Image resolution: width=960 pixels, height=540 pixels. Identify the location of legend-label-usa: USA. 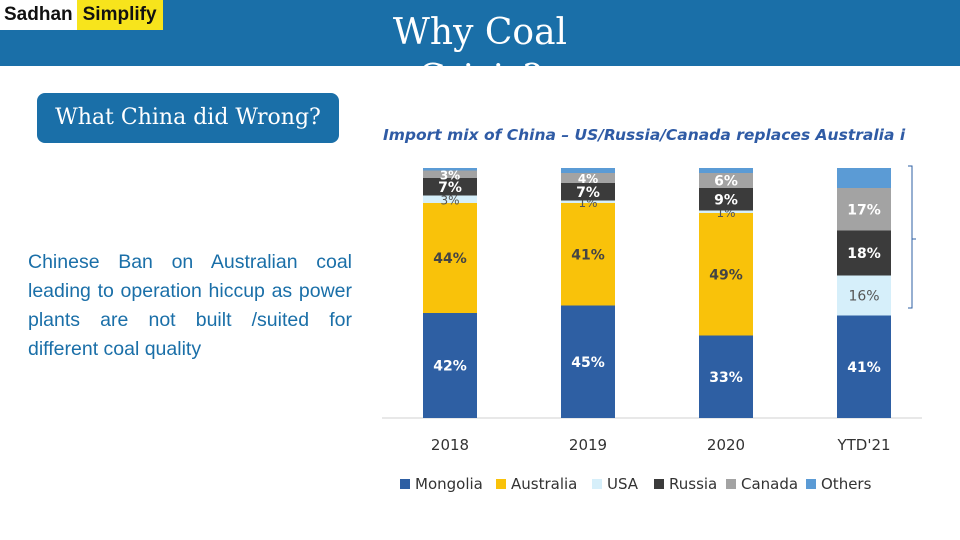
(623, 484).